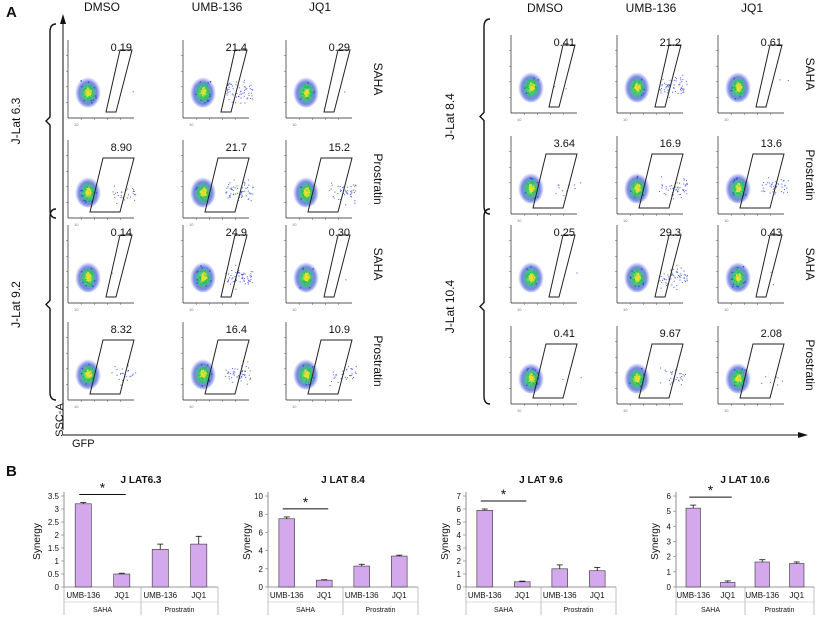 Image resolution: width=831 pixels, height=624 pixels. What do you see at coordinates (625, 220) in the screenshot?
I see `plot-tick-label: 10` at bounding box center [625, 220].